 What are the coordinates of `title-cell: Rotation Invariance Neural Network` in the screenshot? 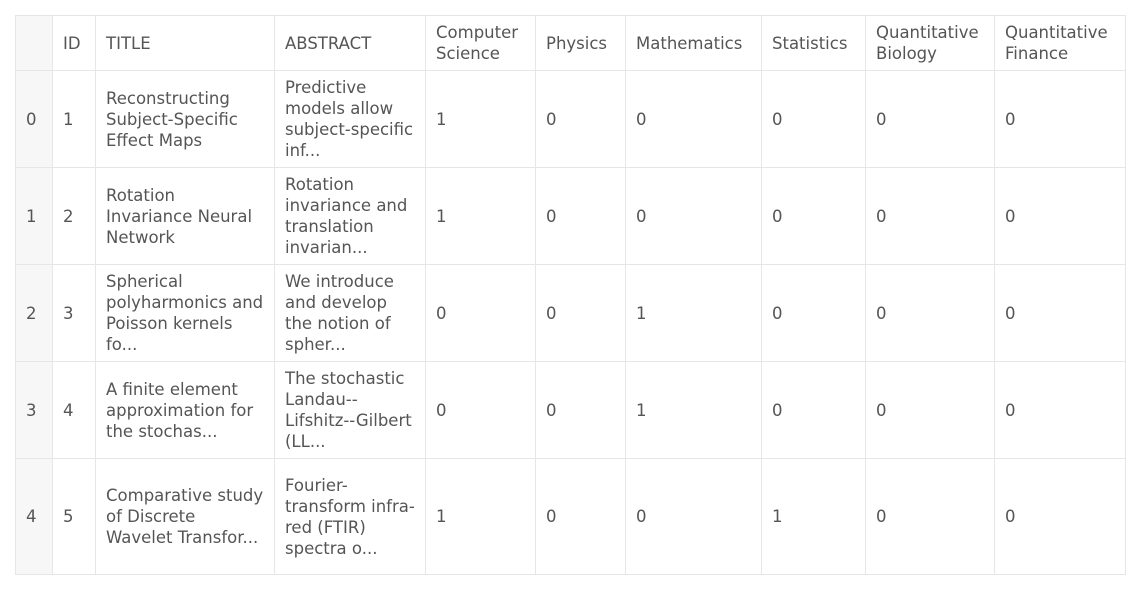 It's located at (185, 216).